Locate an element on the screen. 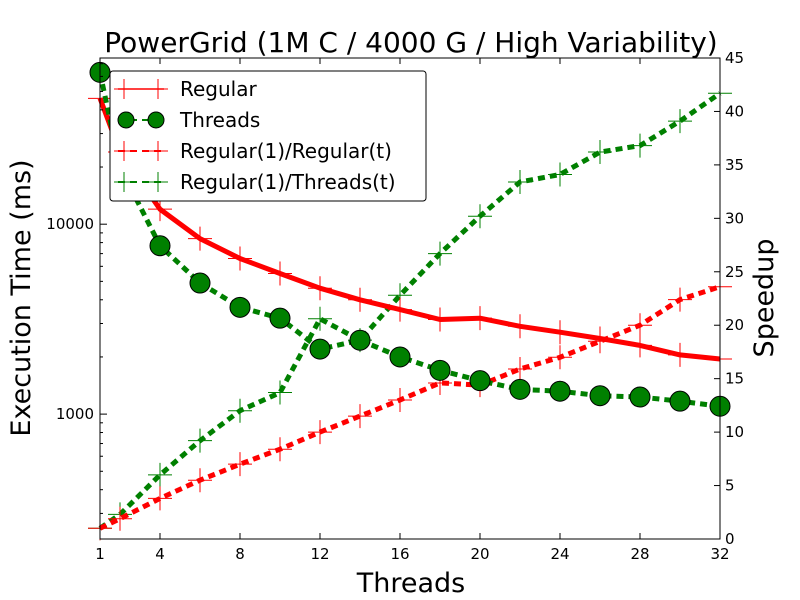  legend-label: Threads is located at coordinates (219, 120).